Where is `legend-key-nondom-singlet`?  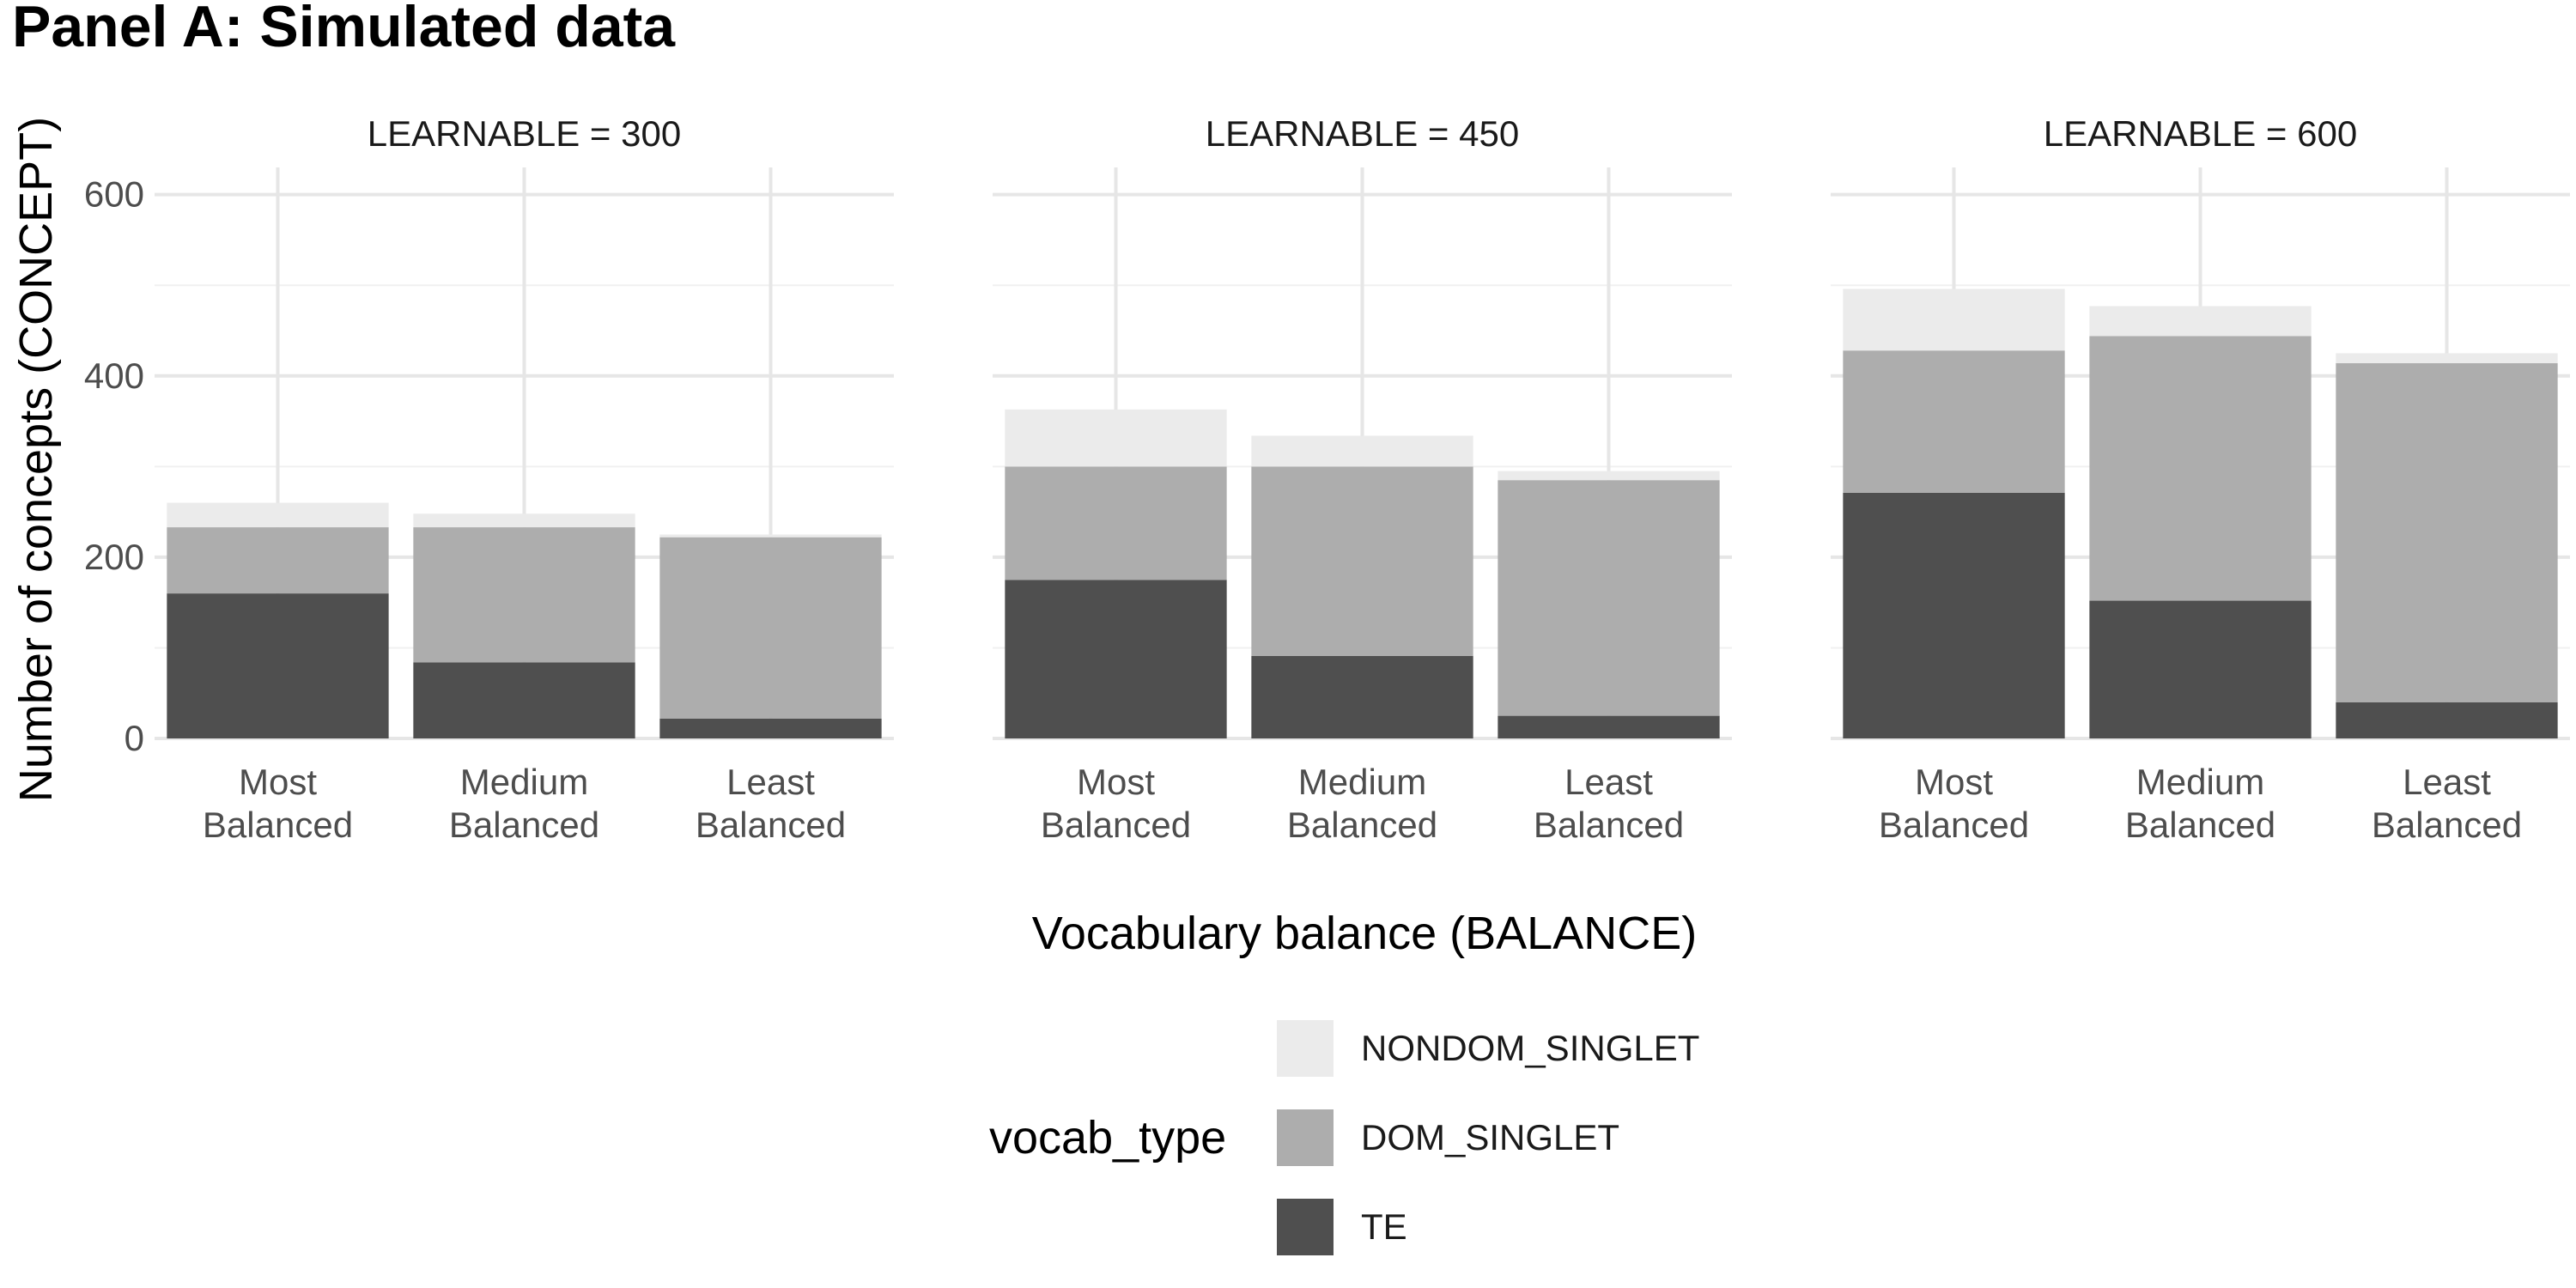 legend-key-nondom-singlet is located at coordinates (1305, 1049).